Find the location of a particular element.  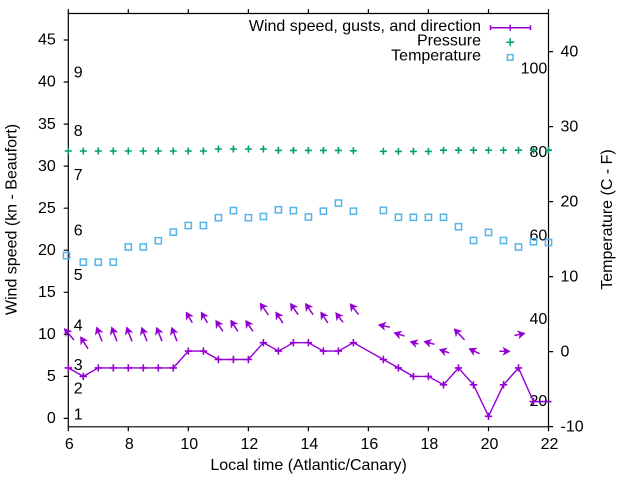

svg-text: 25 is located at coordinates (47, 208).